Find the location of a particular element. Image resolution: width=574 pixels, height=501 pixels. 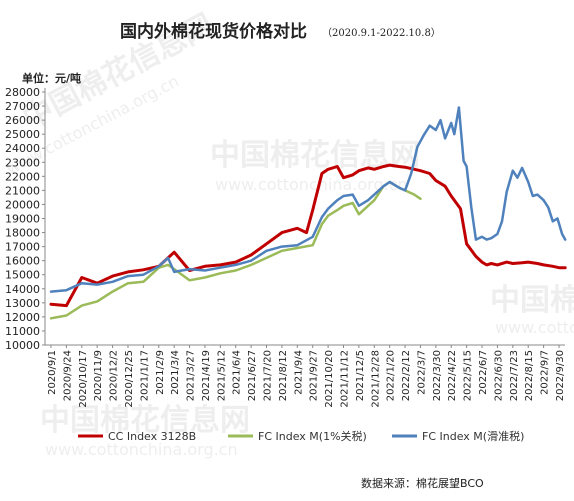

y-tick-label: 12000 is located at coordinates (22, 317).